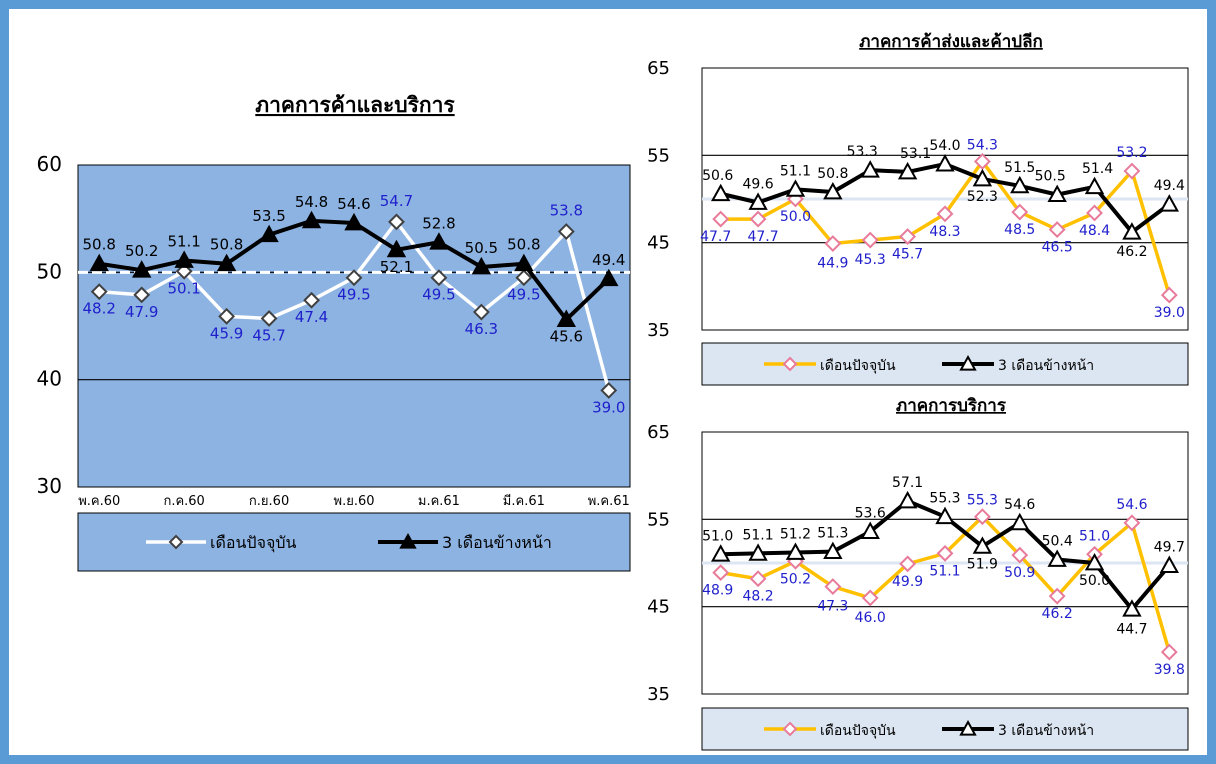 This screenshot has height=764, width=1216. What do you see at coordinates (870, 260) in the screenshot?
I see `data-label-current: 45.3` at bounding box center [870, 260].